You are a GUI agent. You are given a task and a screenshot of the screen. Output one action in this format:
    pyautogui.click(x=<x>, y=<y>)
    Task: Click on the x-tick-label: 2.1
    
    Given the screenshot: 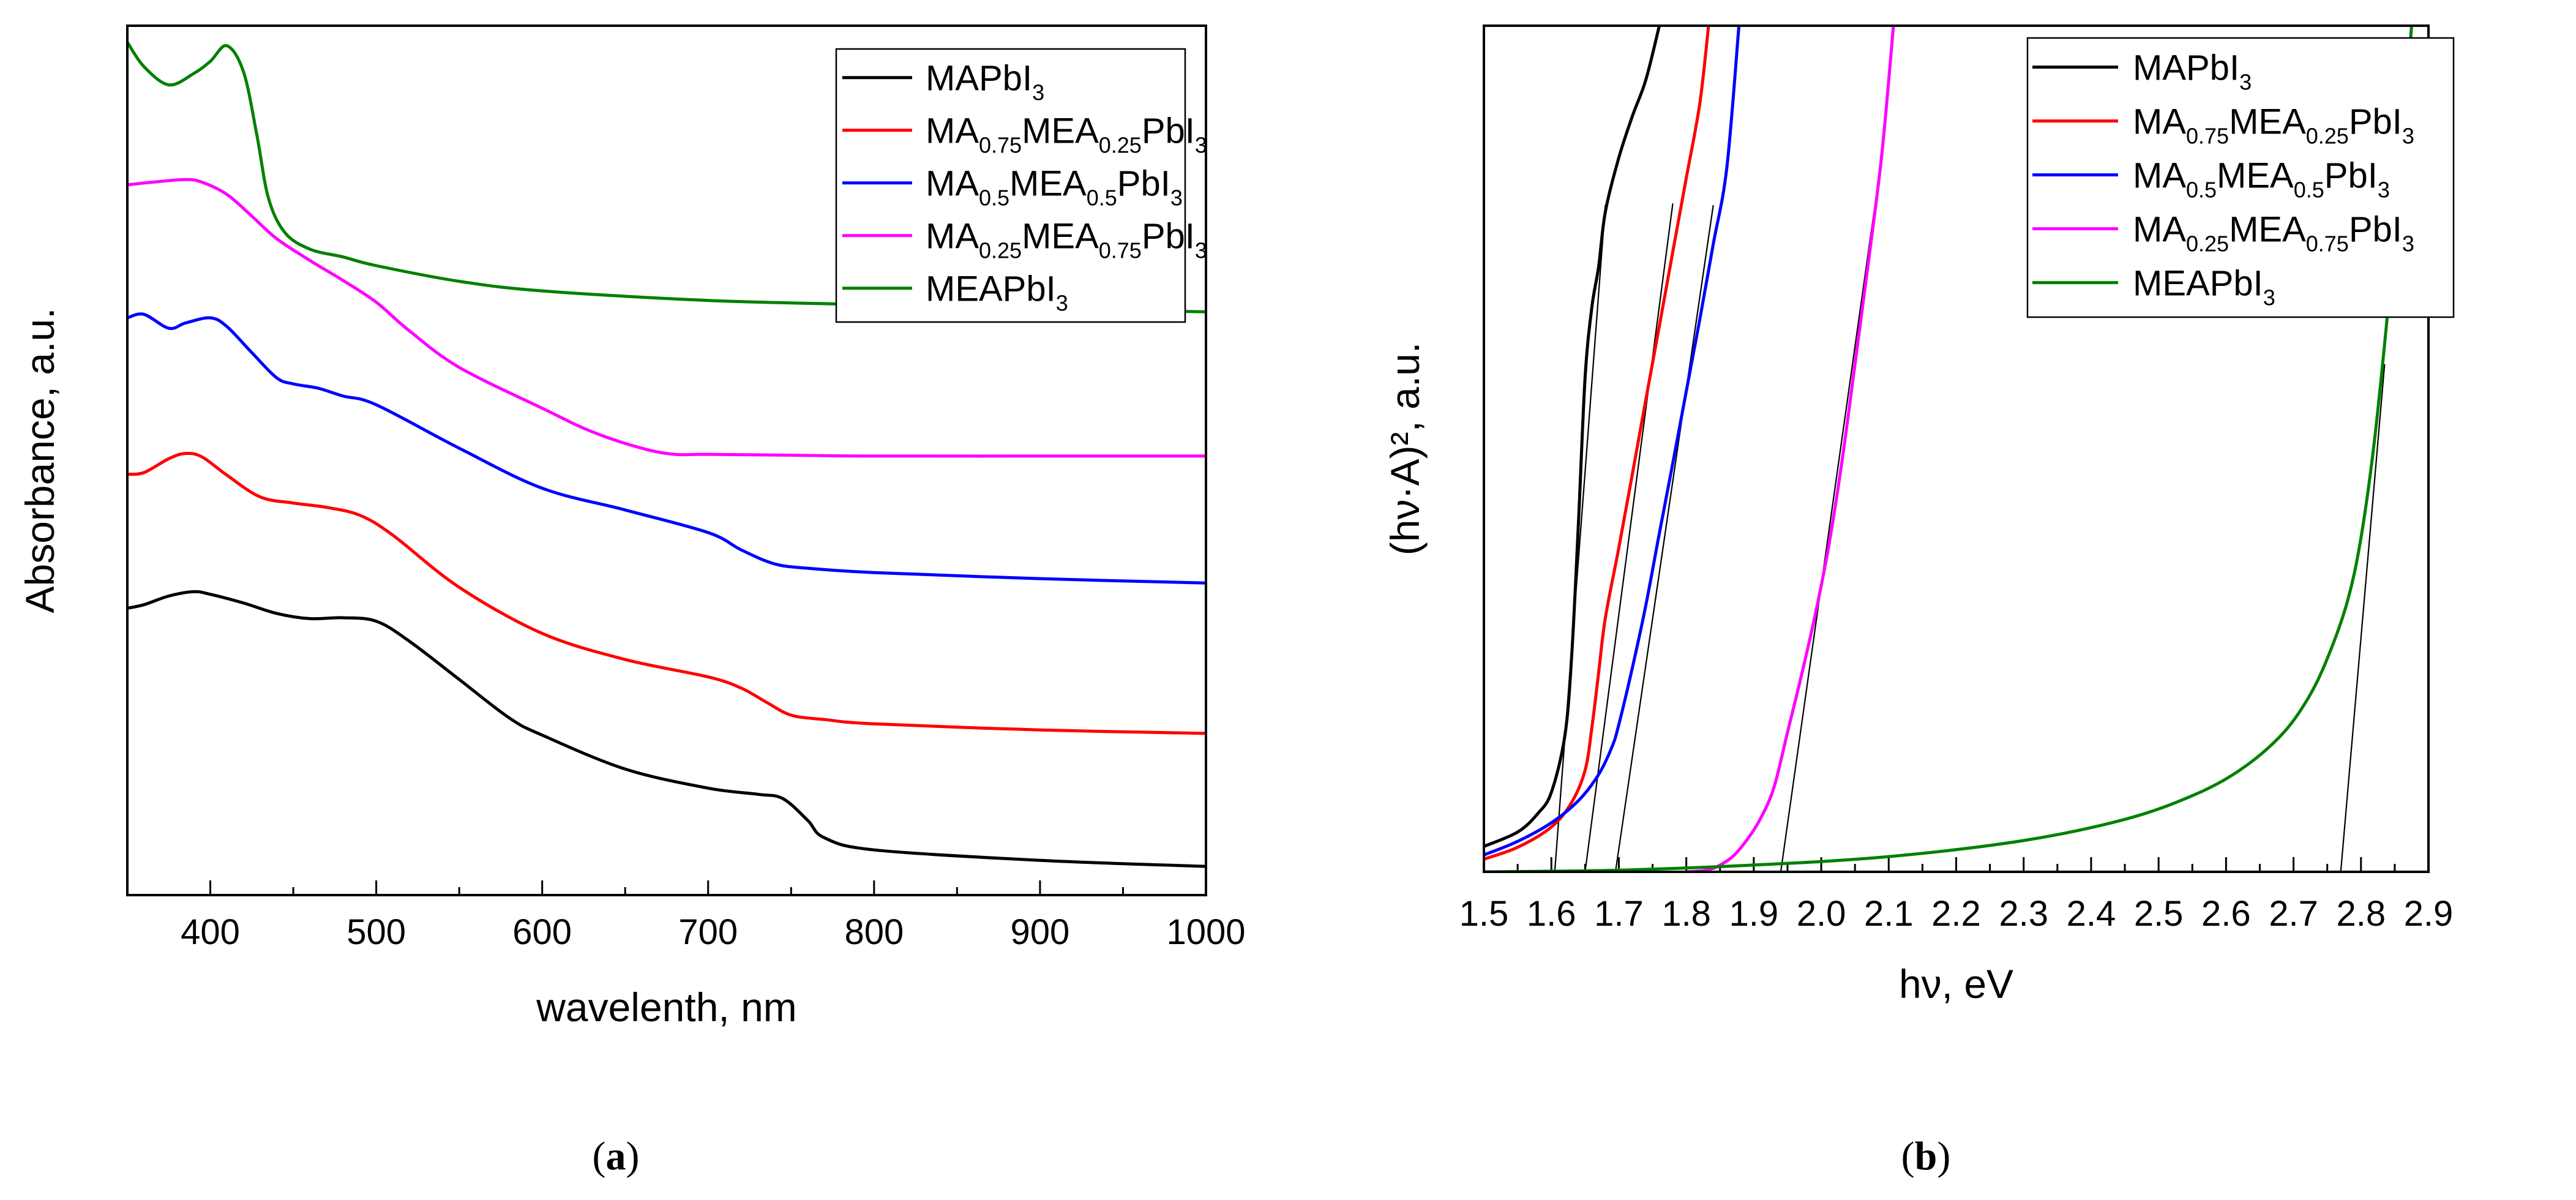 What is the action you would take?
    pyautogui.click(x=1889, y=914)
    